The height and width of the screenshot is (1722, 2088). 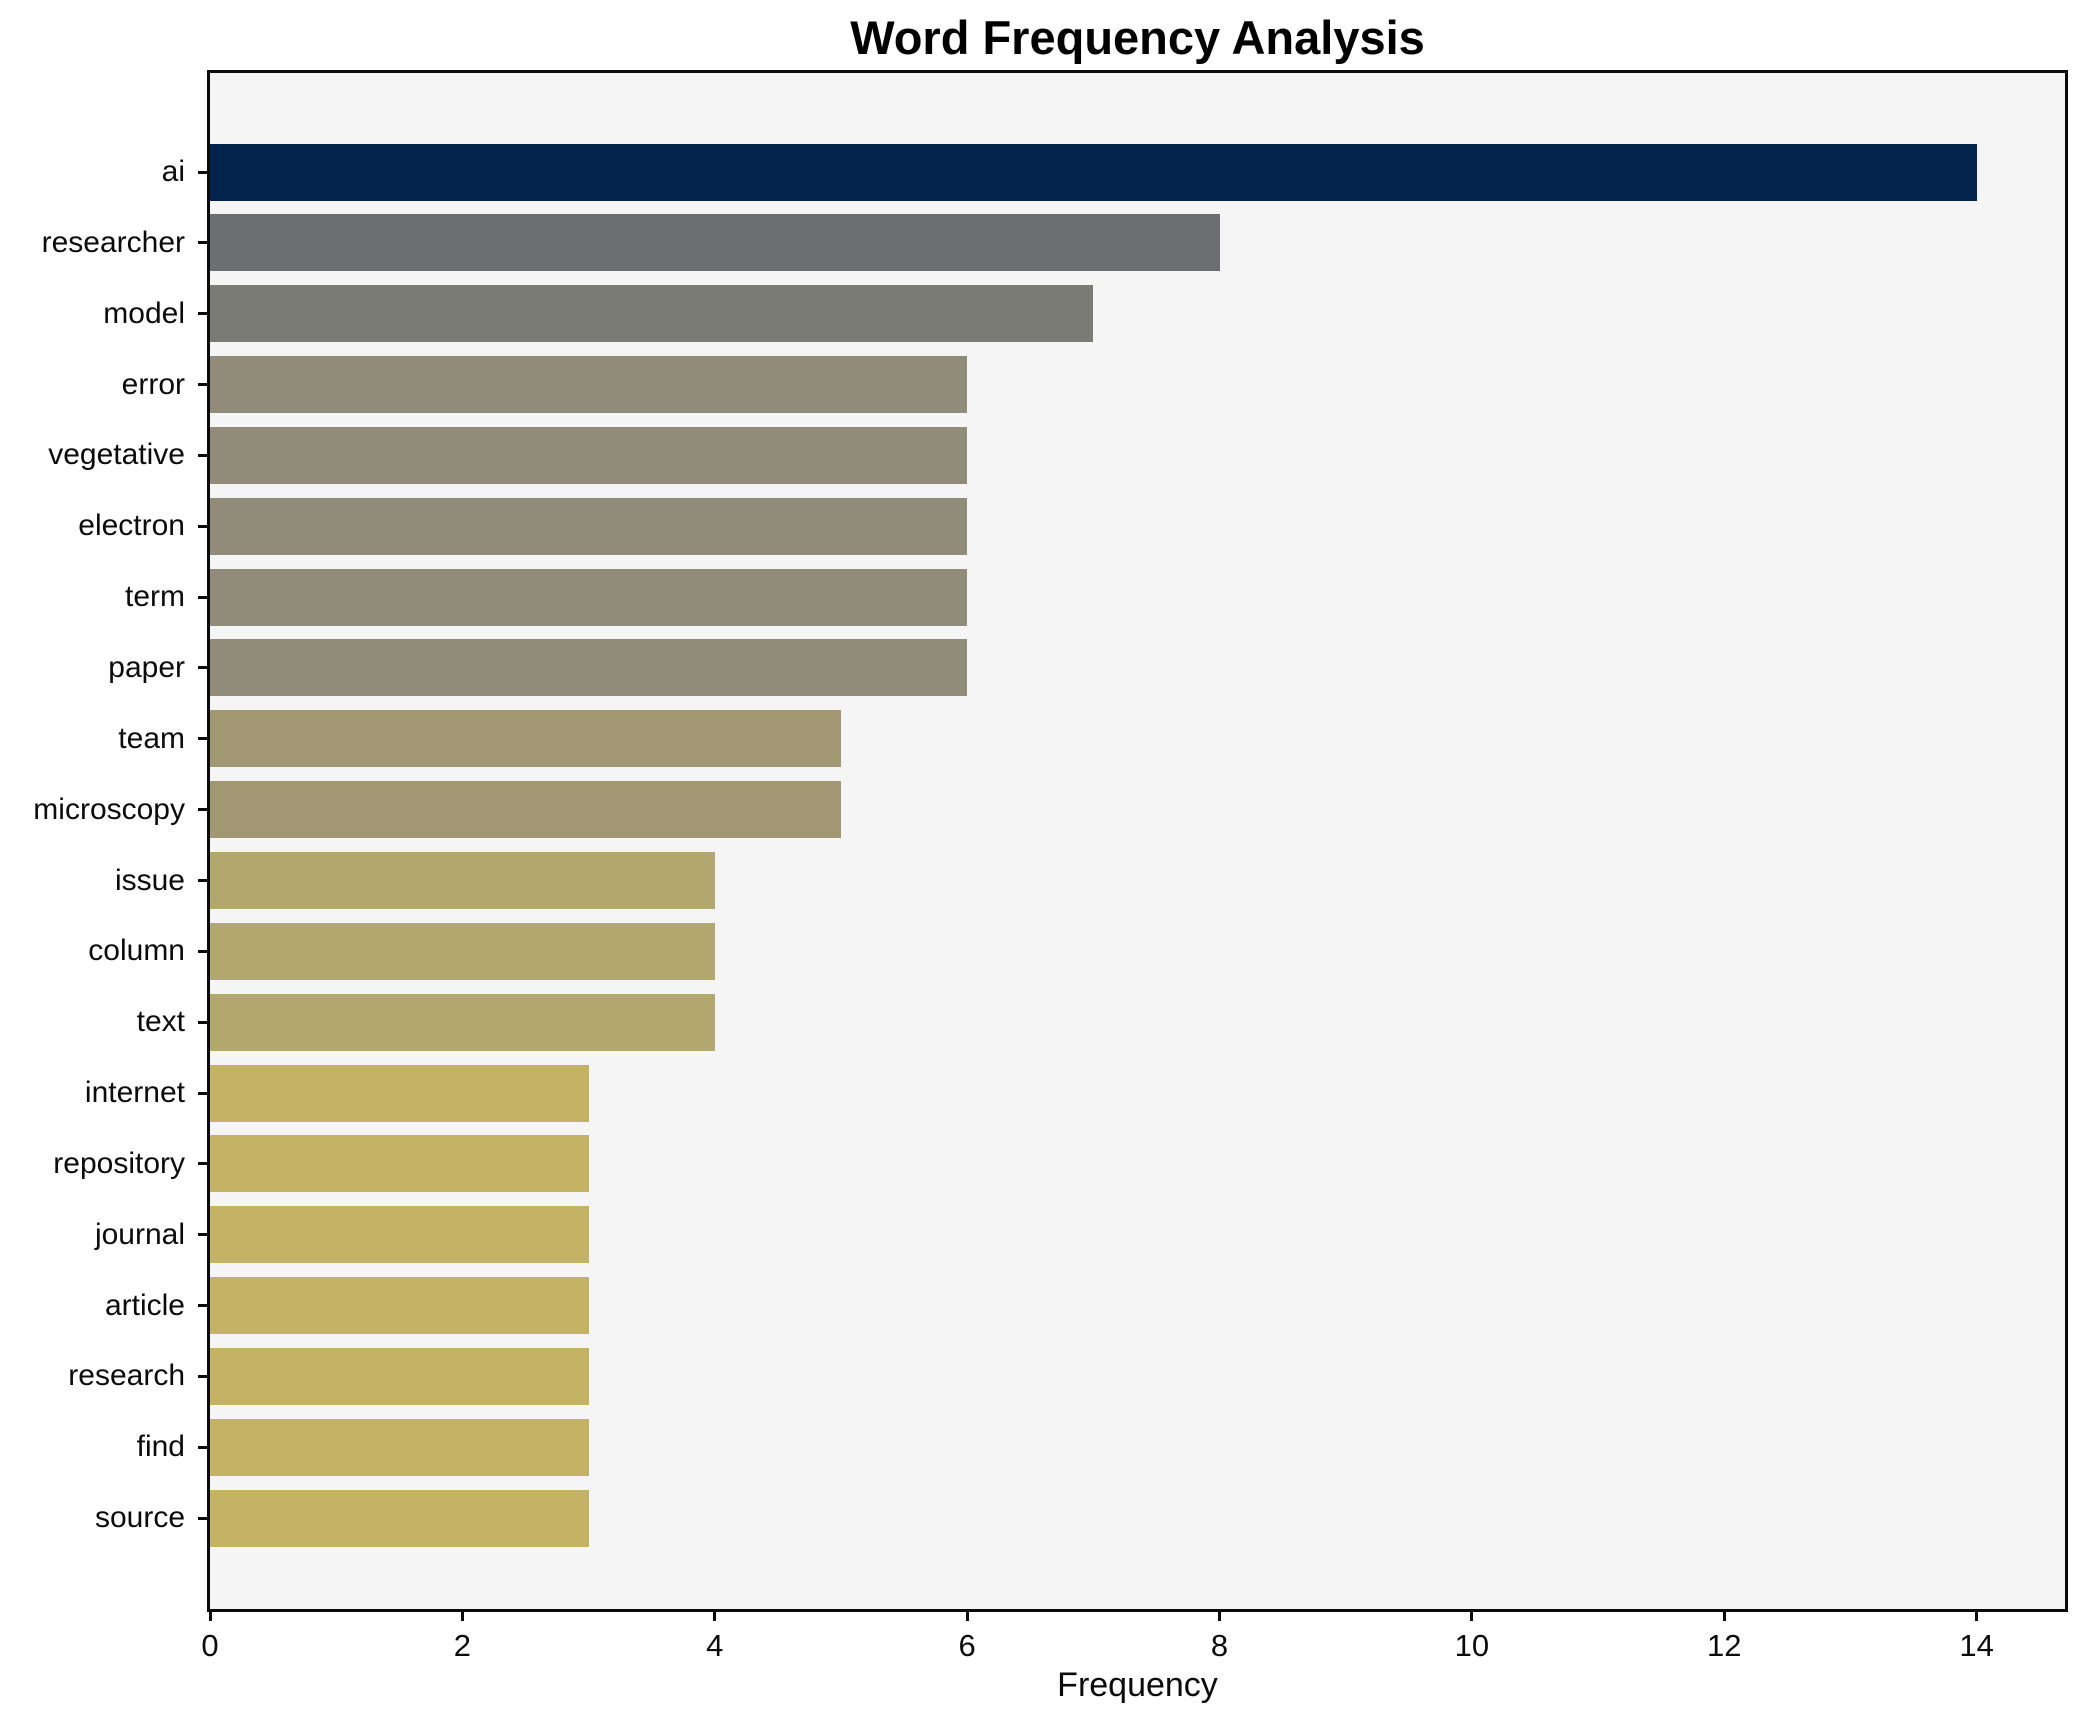 What do you see at coordinates (160, 1447) in the screenshot?
I see `y-tick-label-find: find` at bounding box center [160, 1447].